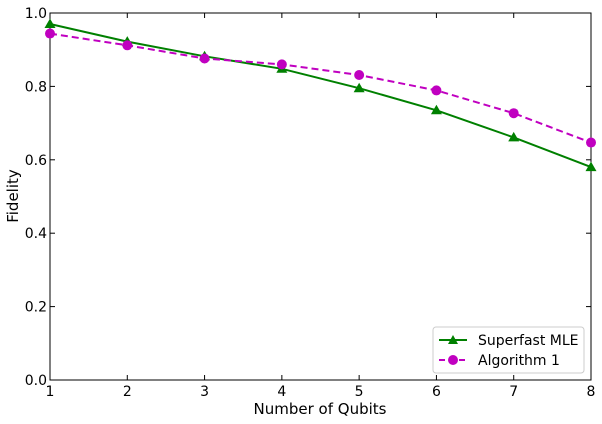  I want to click on y-tick-label: 0.0, so click(36, 381).